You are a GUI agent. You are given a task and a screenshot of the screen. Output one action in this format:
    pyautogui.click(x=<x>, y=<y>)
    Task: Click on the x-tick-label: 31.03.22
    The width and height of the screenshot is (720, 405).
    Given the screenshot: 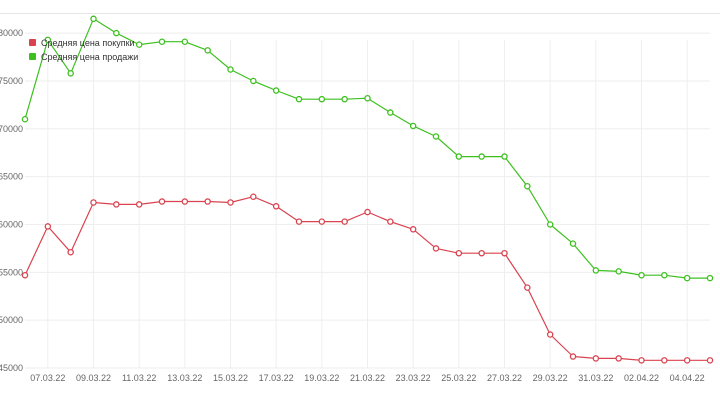 What is the action you would take?
    pyautogui.click(x=595, y=378)
    